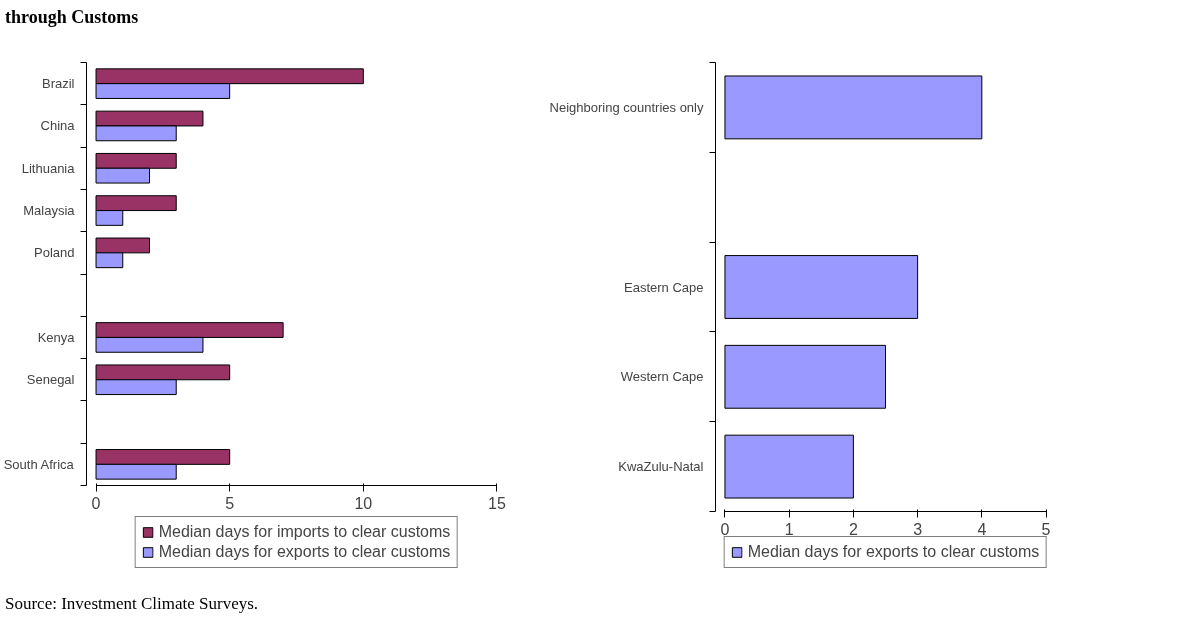 The image size is (1192, 637). I want to click on x-tick-label: 4, so click(982, 529).